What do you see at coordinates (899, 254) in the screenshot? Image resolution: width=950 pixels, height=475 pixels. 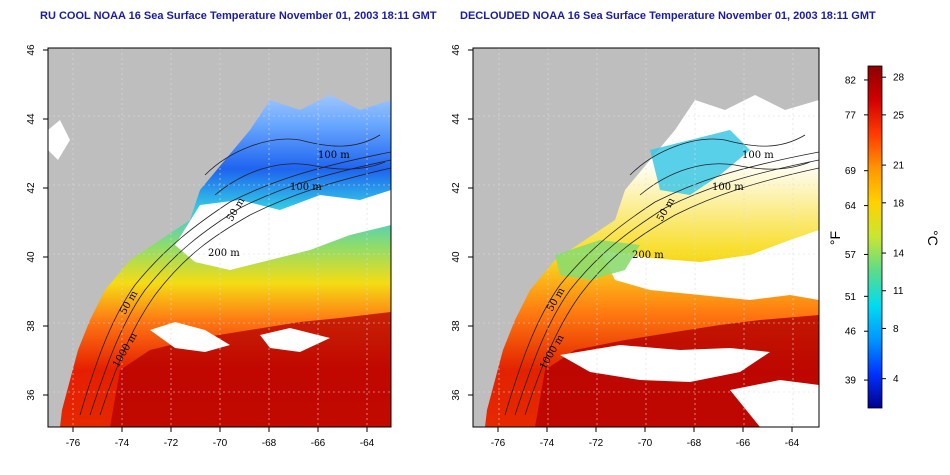 I see `celsius-tick-label: 14` at bounding box center [899, 254].